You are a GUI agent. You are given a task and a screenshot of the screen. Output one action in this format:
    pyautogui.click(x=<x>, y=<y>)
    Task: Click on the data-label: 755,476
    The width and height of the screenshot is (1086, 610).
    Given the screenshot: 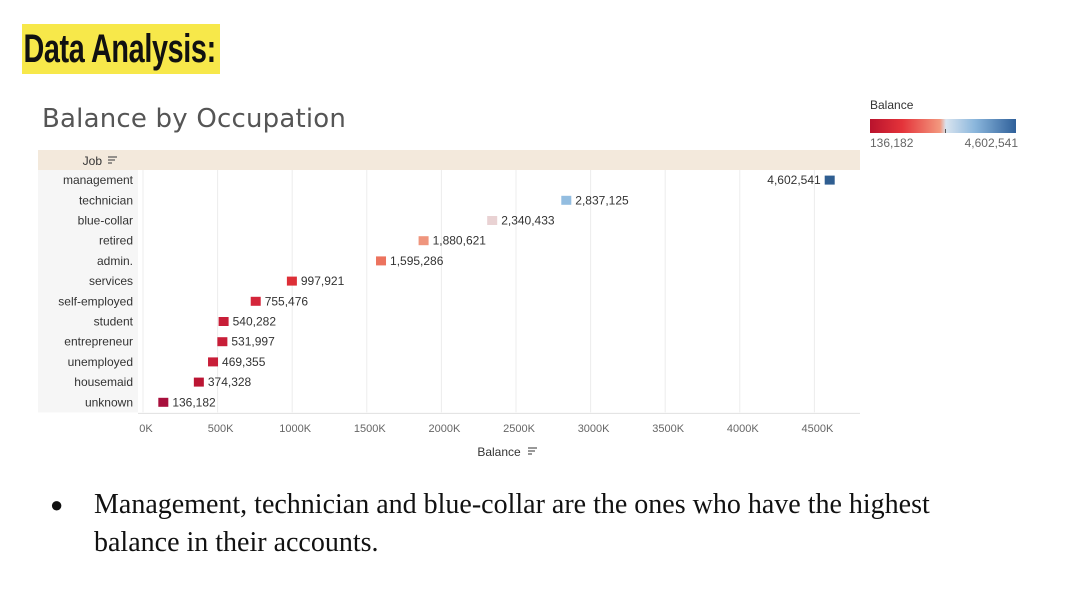 What is the action you would take?
    pyautogui.click(x=287, y=301)
    